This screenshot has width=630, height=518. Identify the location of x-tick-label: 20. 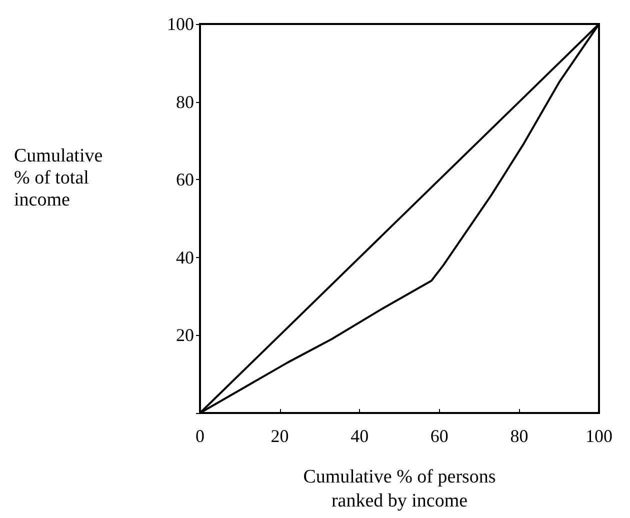
(279, 436).